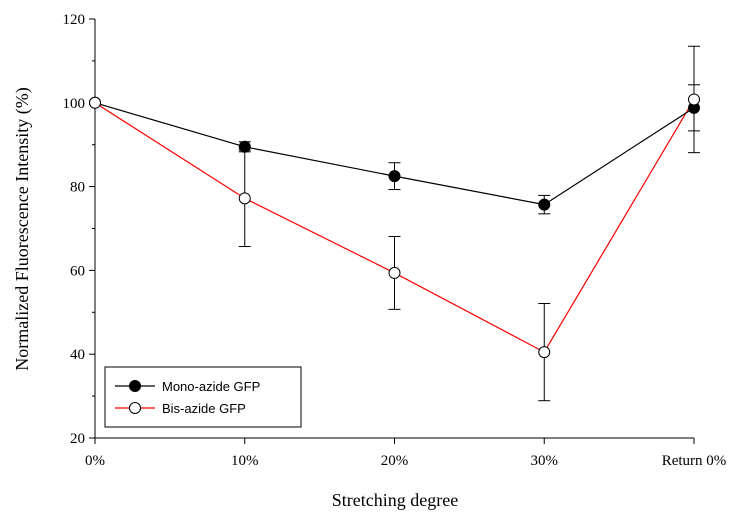 Image resolution: width=737 pixels, height=517 pixels. What do you see at coordinates (395, 500) in the screenshot?
I see `x-axis-title: Stretching degree` at bounding box center [395, 500].